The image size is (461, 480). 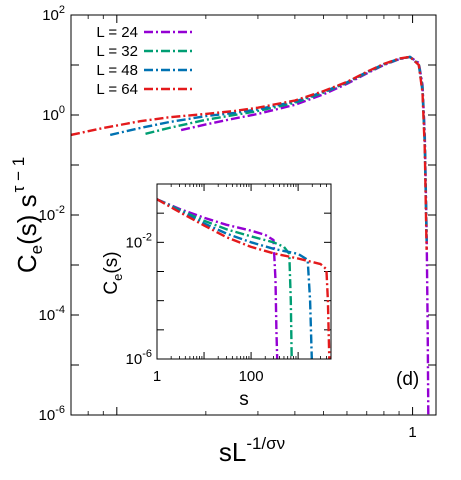 I want to click on inset-y-tick-label: 10⁻², so click(x=139, y=241).